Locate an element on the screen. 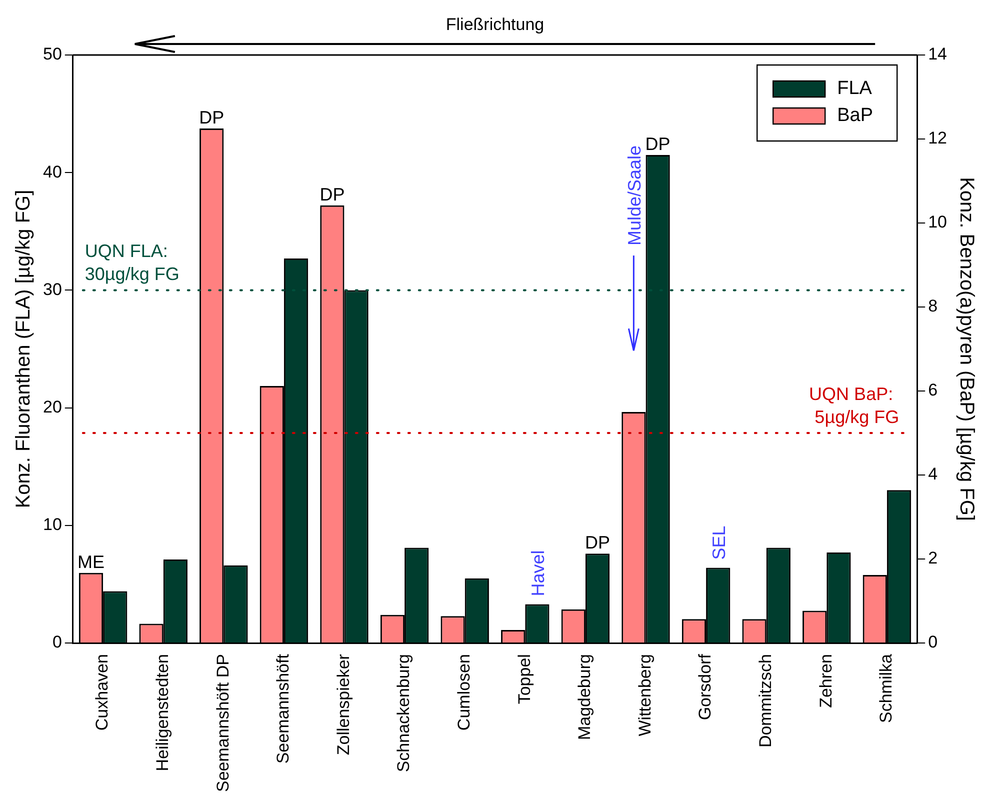 The image size is (990, 795). y-tick-label: 30 is located at coordinates (52, 289).